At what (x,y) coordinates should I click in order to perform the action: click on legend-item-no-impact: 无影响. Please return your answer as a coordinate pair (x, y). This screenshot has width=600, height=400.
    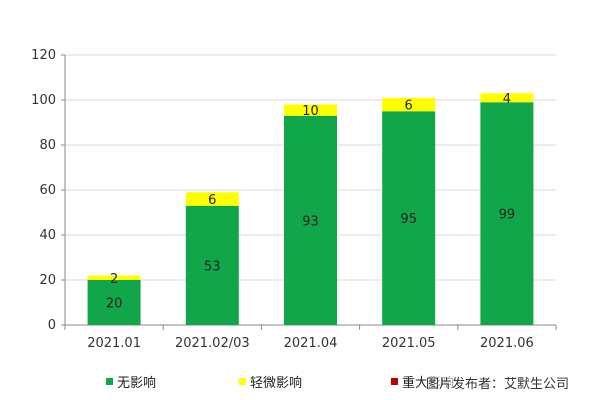
    Looking at the image, I should click on (131, 381).